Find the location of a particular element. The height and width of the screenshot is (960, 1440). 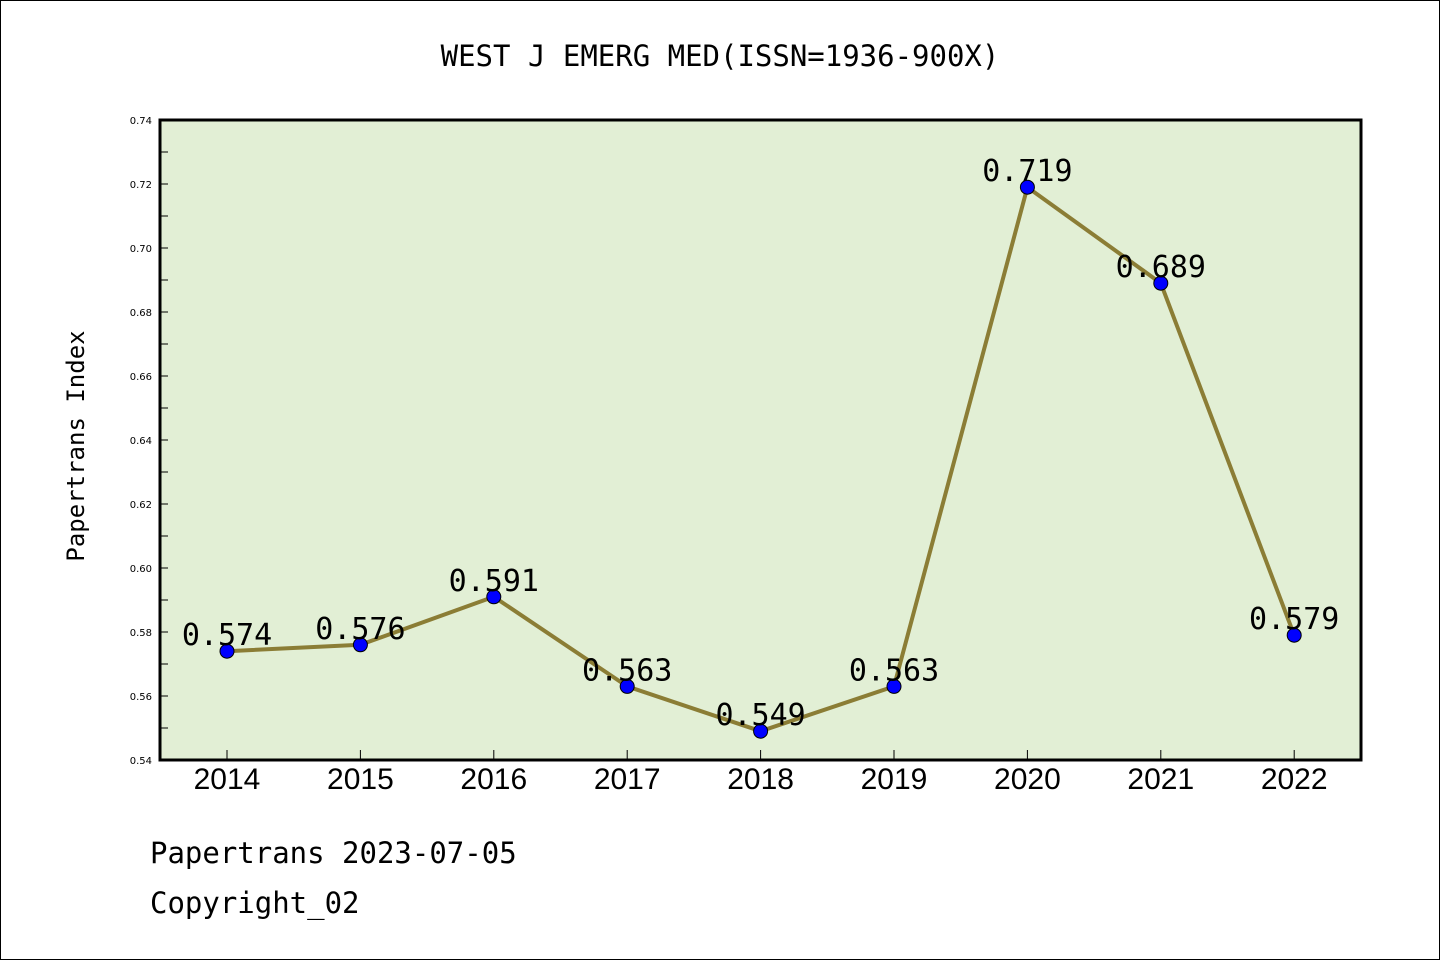

y-tick-label: 0.54 is located at coordinates (141, 761).